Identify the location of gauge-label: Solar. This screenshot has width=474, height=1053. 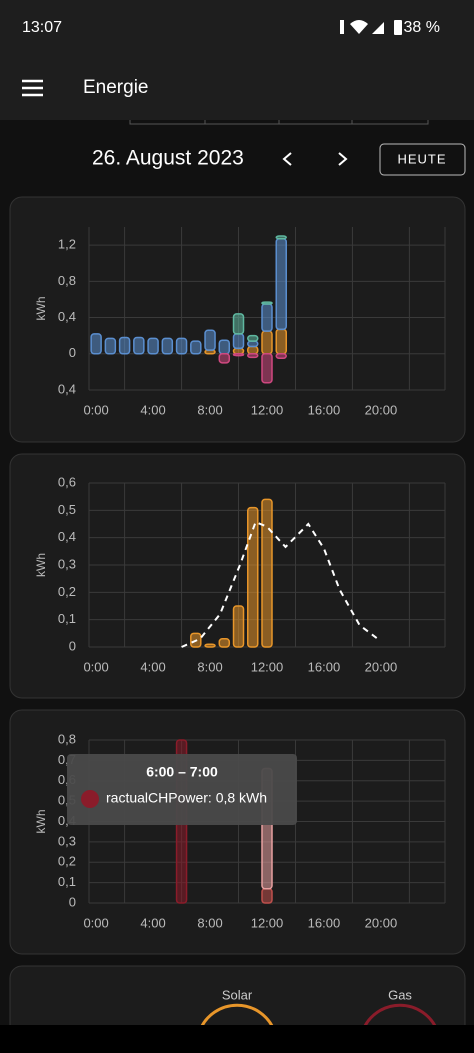
(237, 994).